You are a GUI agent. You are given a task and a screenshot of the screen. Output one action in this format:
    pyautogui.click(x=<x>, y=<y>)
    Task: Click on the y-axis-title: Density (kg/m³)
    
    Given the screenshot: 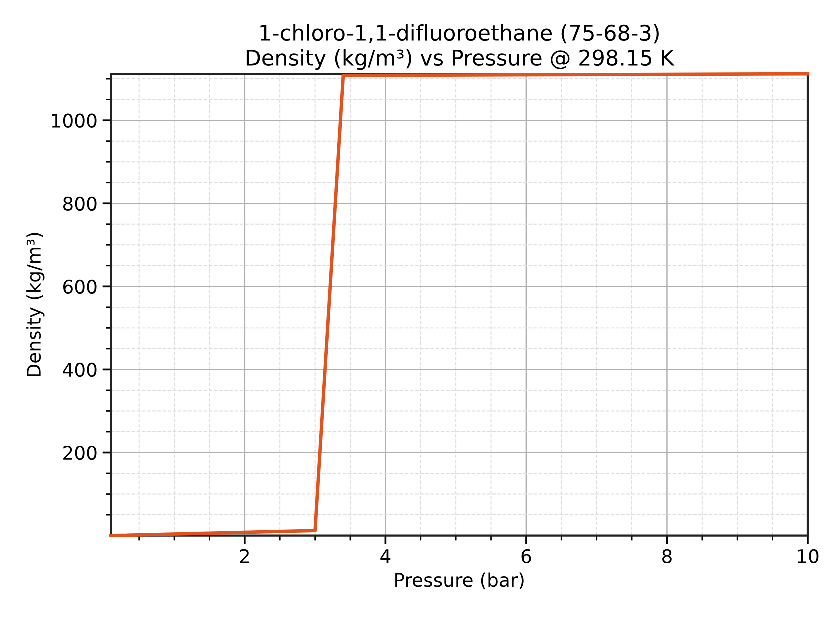 What is the action you would take?
    pyautogui.click(x=35, y=304)
    